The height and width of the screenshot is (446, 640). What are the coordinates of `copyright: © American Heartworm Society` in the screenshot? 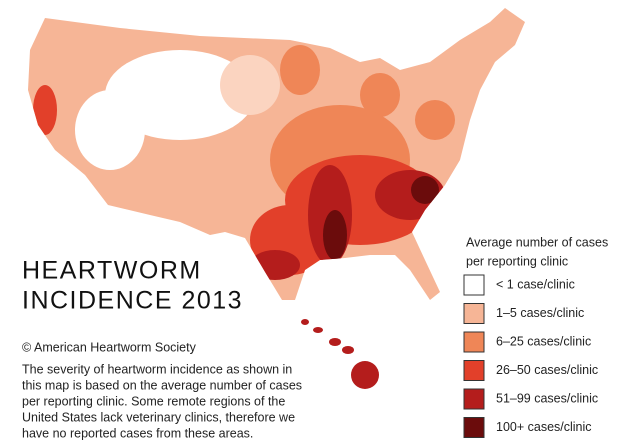 It's located at (109, 347).